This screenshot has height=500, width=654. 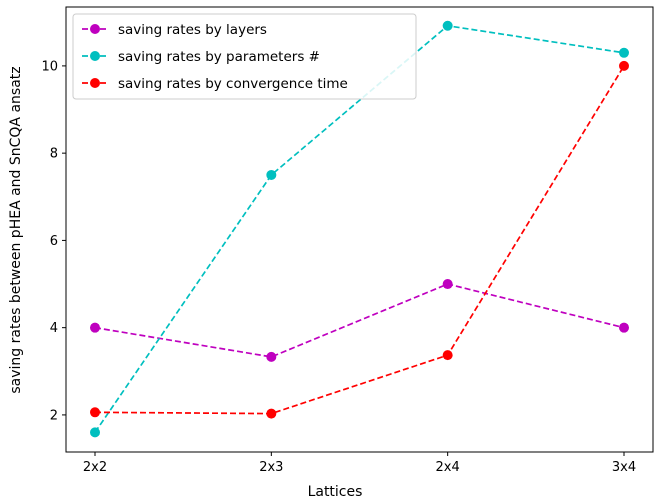 What do you see at coordinates (54, 328) in the screenshot?
I see `y-tick-label: 4` at bounding box center [54, 328].